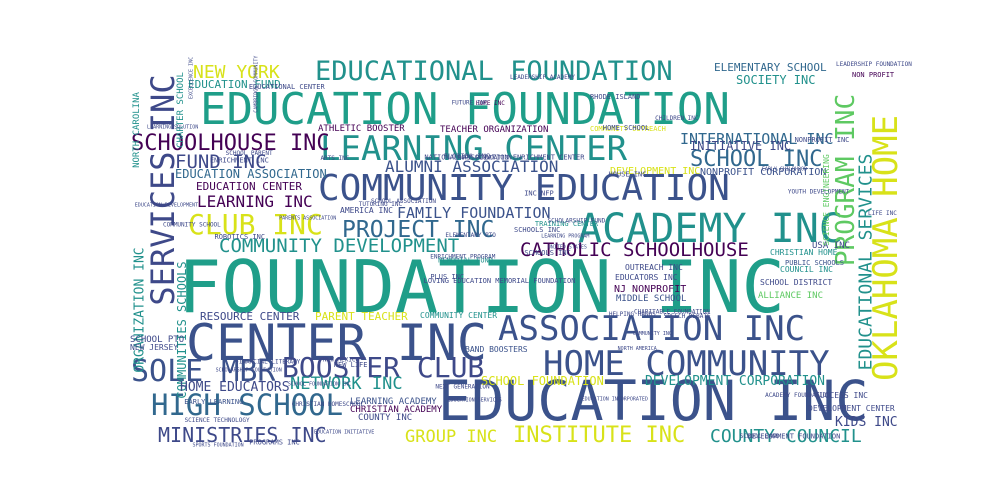 The height and width of the screenshot is (500, 1000). I want to click on word-36: HOME EDUCATORS, so click(235, 387).